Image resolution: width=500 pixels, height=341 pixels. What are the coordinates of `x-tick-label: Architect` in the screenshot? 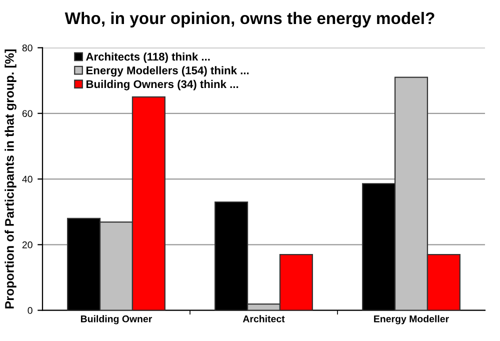 It's located at (263, 318).